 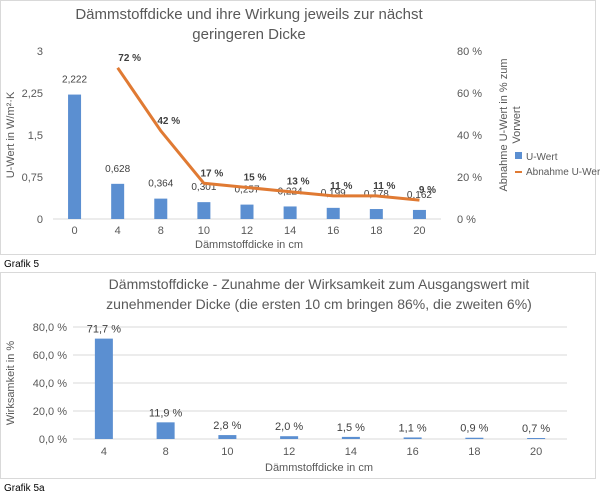 What do you see at coordinates (204, 231) in the screenshot?
I see `chart-1-x-tick-label: 10` at bounding box center [204, 231].